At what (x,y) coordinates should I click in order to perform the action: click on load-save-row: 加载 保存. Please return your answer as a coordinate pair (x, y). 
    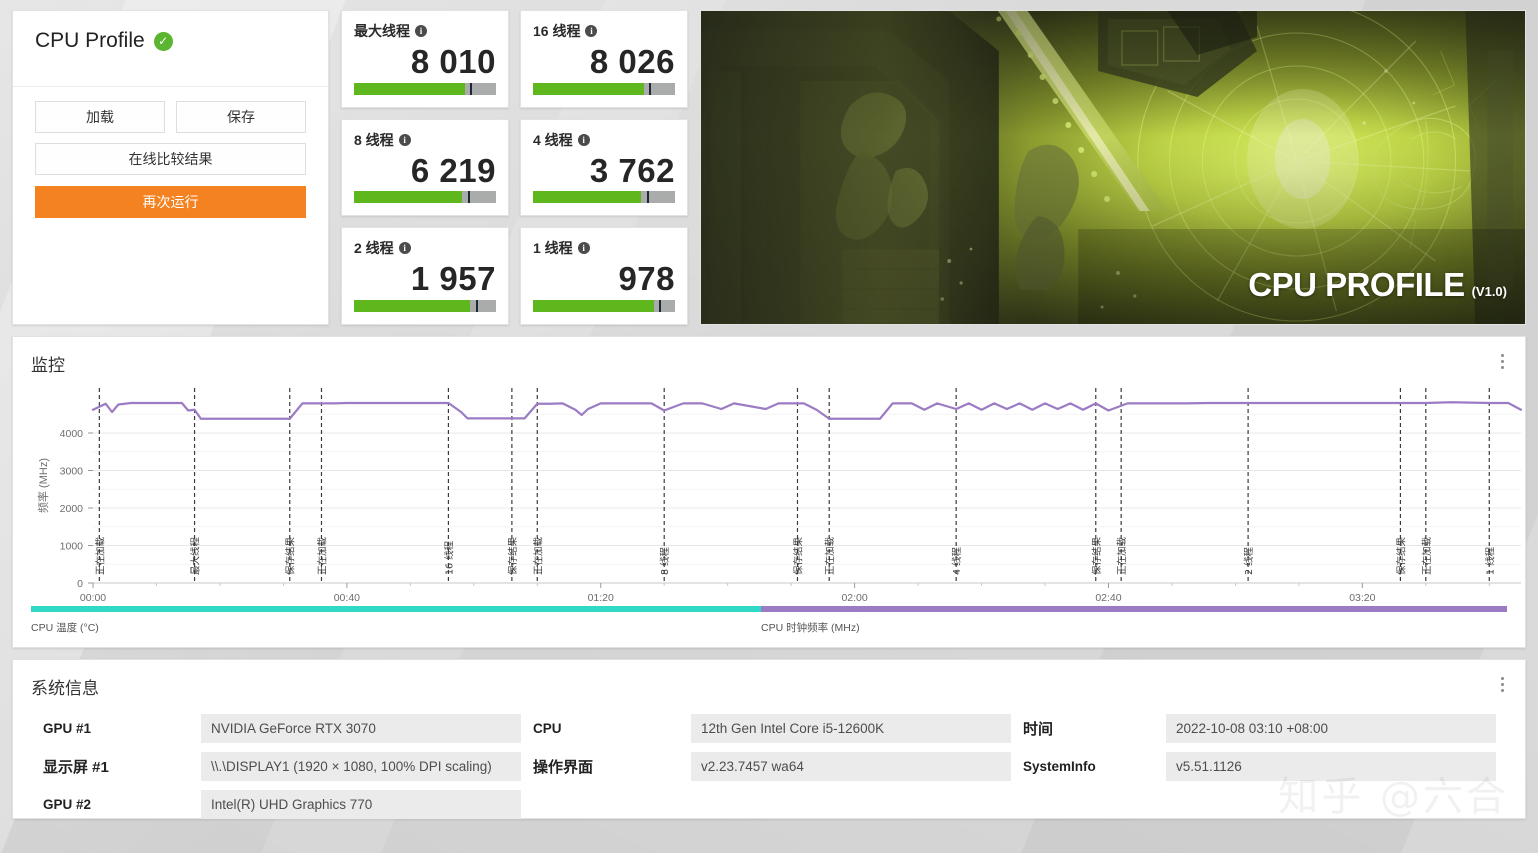
    Looking at the image, I should click on (170, 117).